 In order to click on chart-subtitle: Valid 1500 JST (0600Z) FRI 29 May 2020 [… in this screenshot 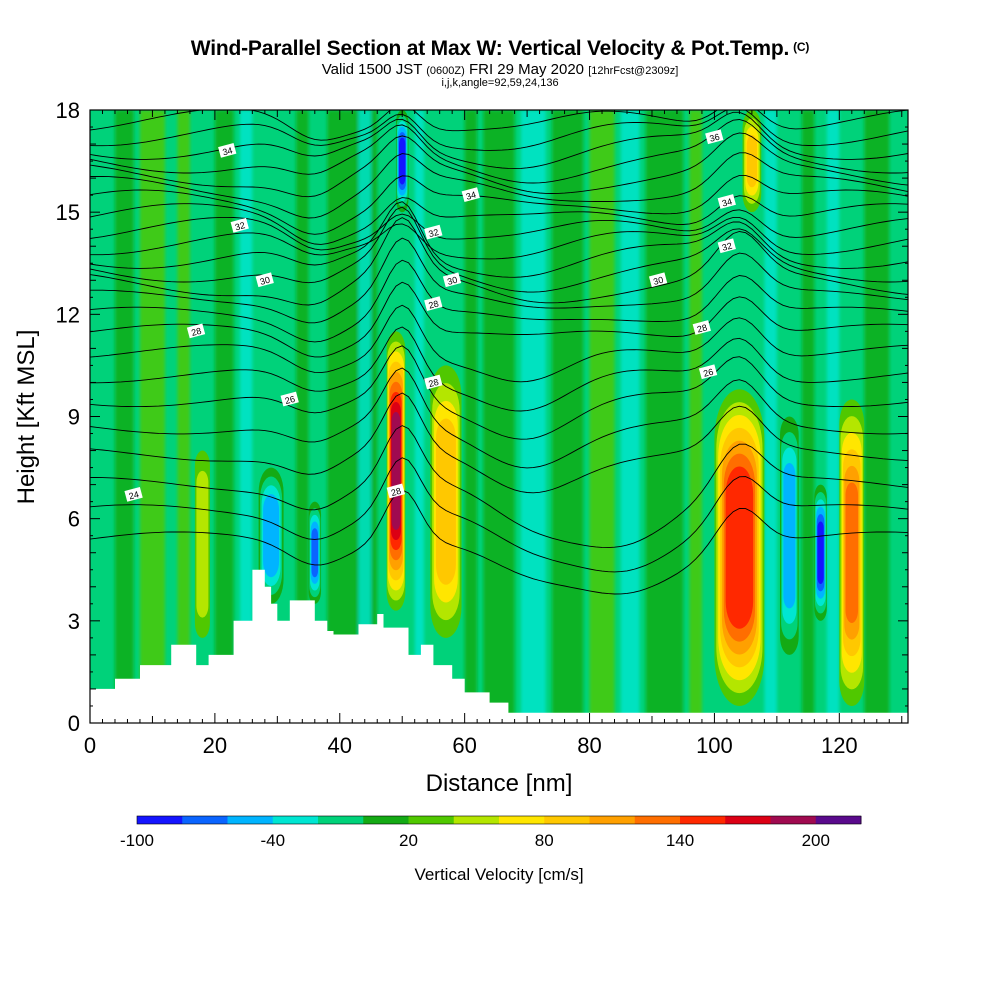, I will do `click(500, 69)`.